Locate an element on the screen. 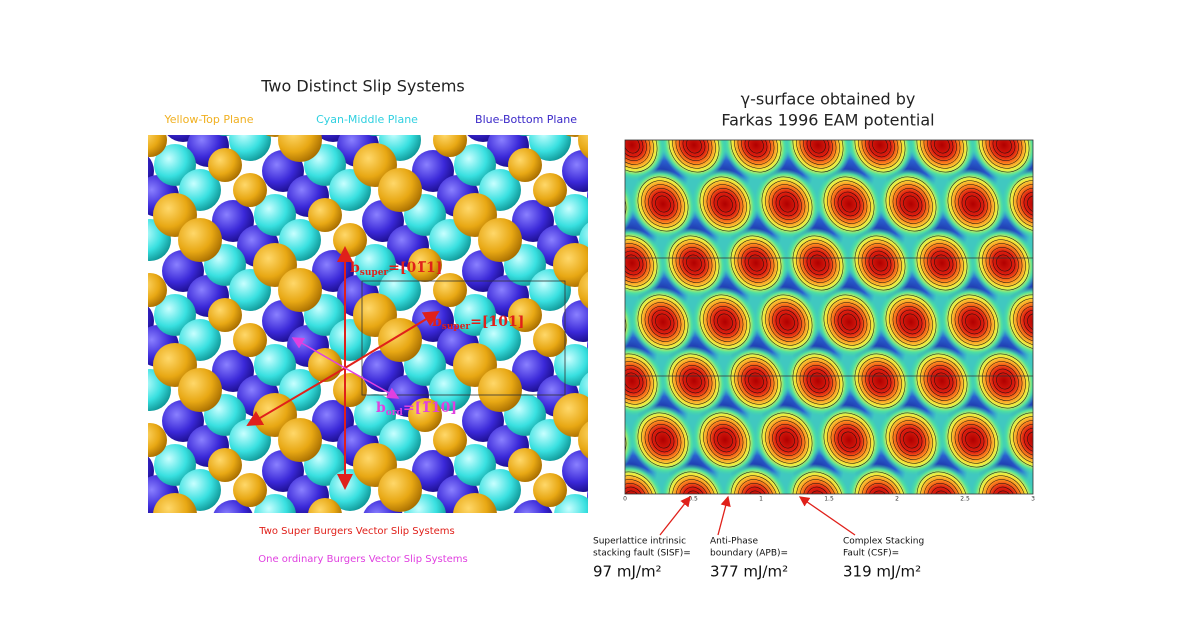  x-tick-label: 2 is located at coordinates (897, 499).